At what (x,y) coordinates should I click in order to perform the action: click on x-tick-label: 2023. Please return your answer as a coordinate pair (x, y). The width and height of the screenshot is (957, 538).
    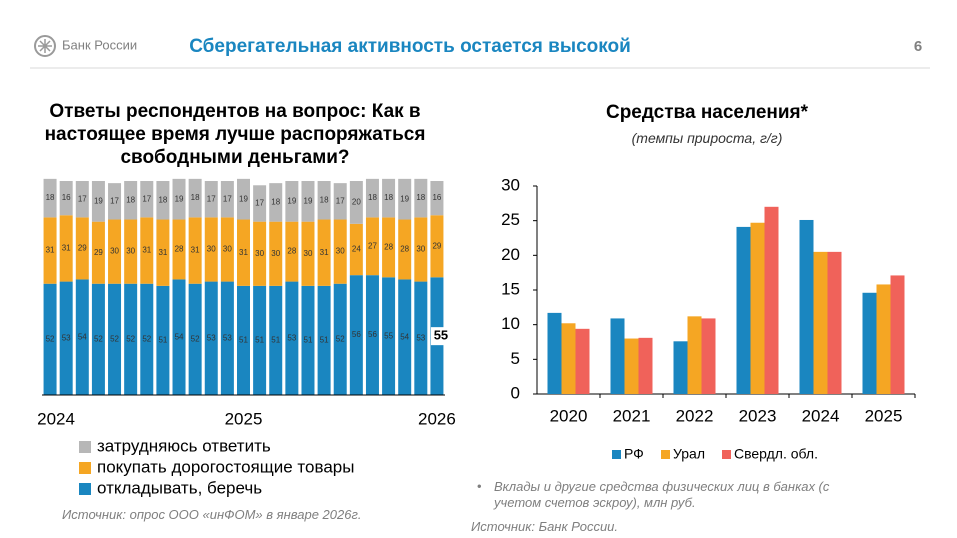
    Looking at the image, I should click on (758, 415).